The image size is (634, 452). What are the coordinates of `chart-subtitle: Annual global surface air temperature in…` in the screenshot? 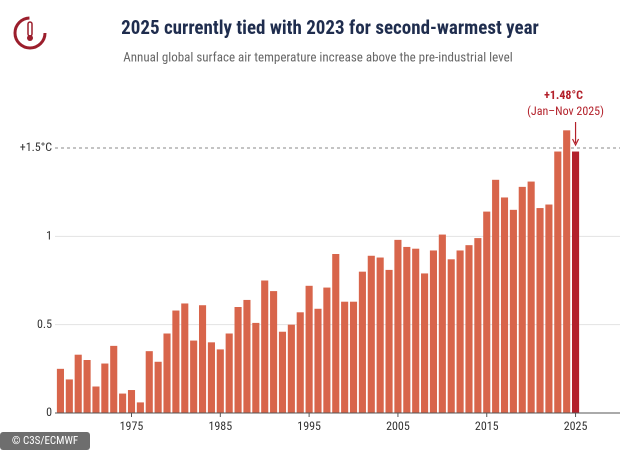 It's located at (317, 57).